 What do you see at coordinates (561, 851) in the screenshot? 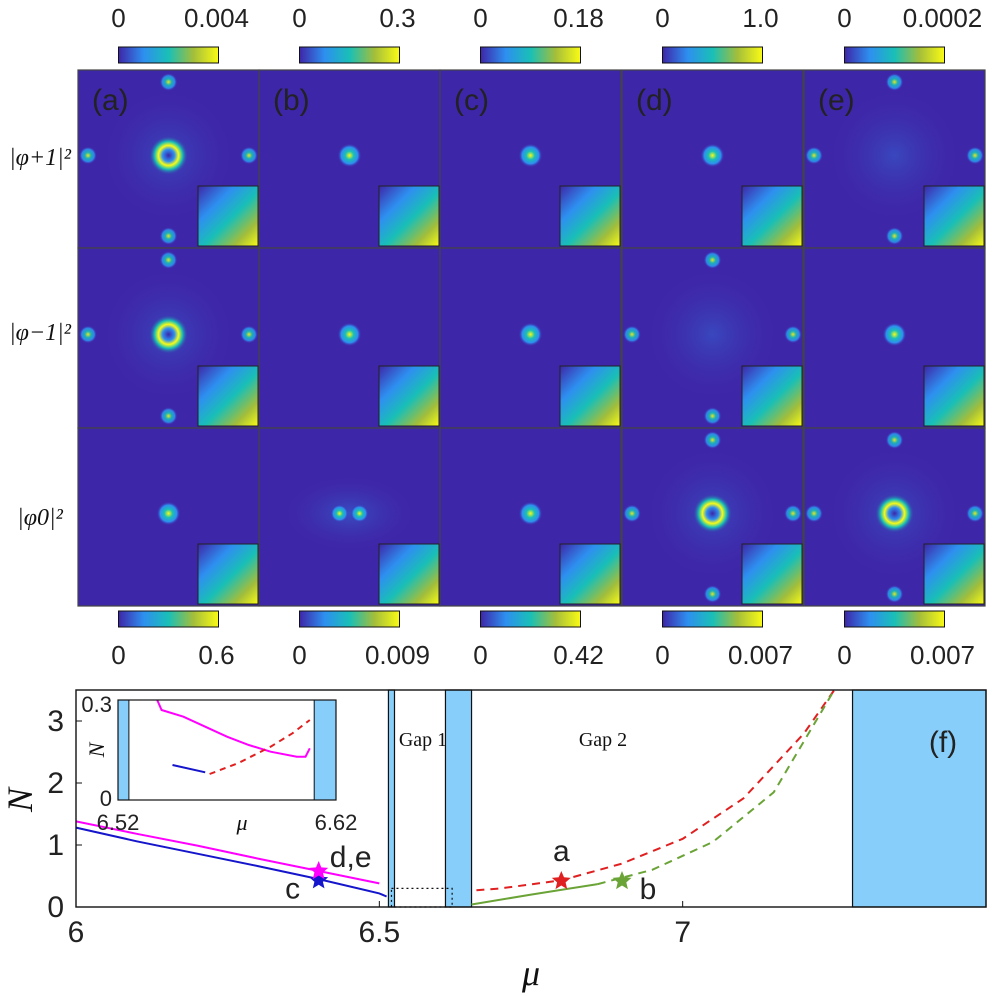
I see `marker-label-a: a` at bounding box center [561, 851].